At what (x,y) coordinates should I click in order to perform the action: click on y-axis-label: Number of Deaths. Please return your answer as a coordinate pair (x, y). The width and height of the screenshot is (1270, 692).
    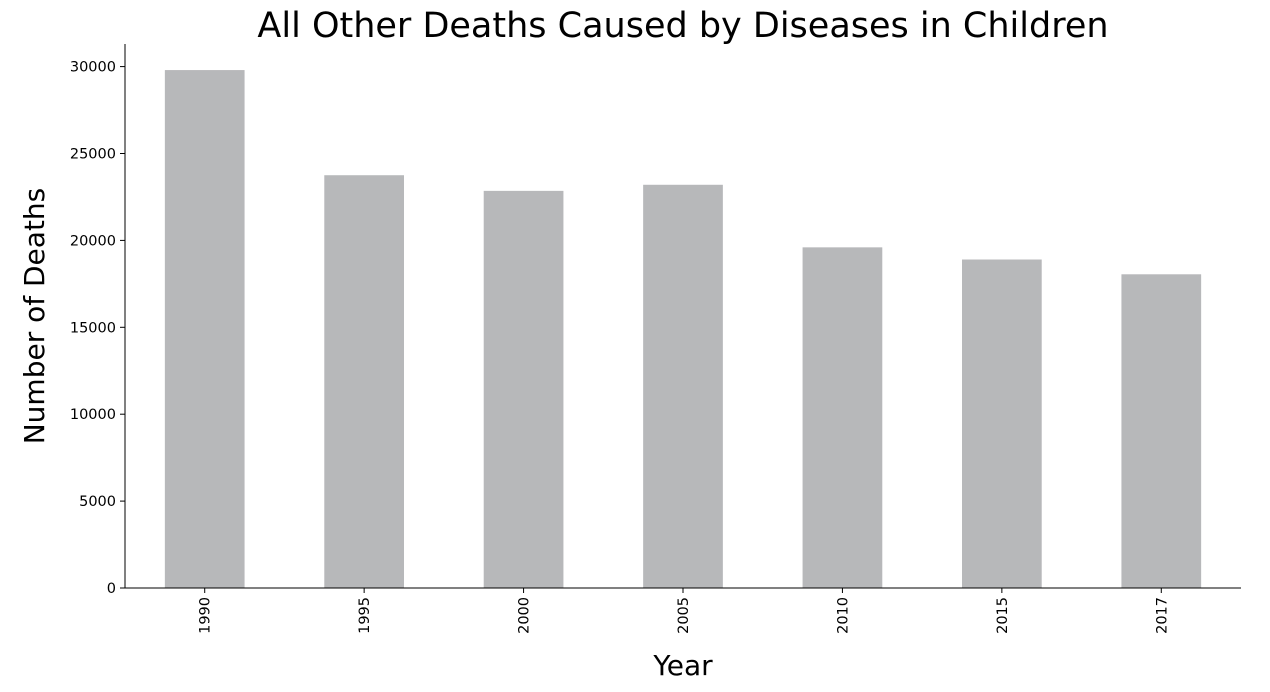
    Looking at the image, I should click on (34, 316).